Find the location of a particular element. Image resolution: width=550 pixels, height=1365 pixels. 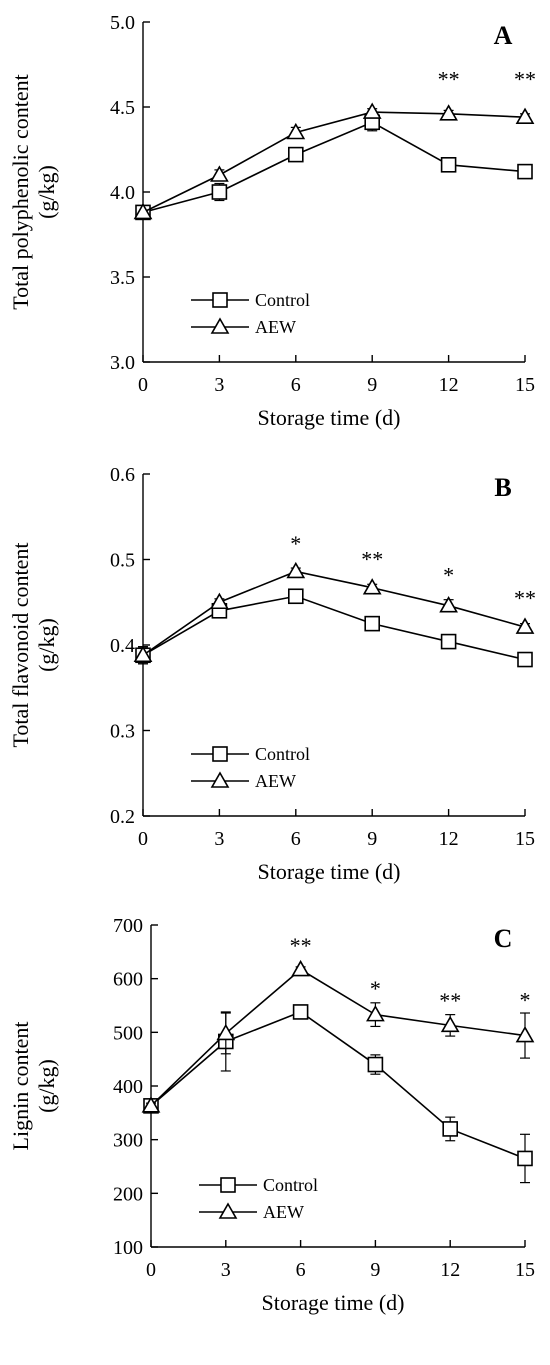

y-tick-label: 700 is located at coordinates (128, 926).